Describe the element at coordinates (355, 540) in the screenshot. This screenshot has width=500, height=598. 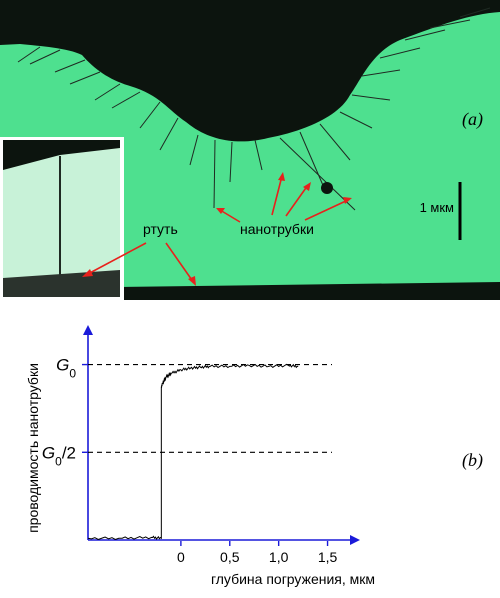
I see `x-axis-arrowhead` at that location.